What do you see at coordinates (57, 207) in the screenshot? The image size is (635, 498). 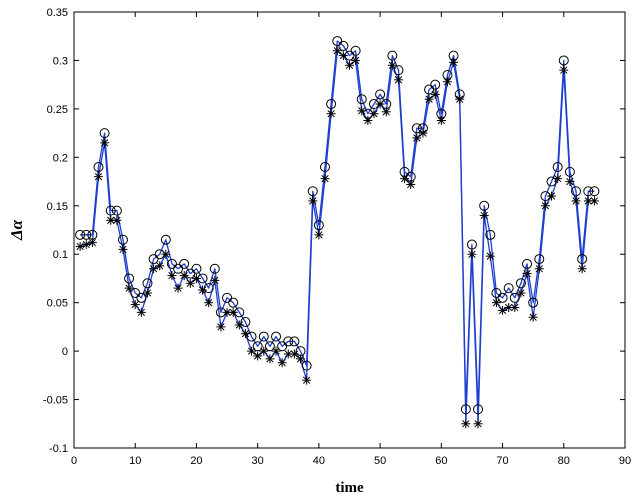 I see `y-tick-label: 0.15` at bounding box center [57, 207].